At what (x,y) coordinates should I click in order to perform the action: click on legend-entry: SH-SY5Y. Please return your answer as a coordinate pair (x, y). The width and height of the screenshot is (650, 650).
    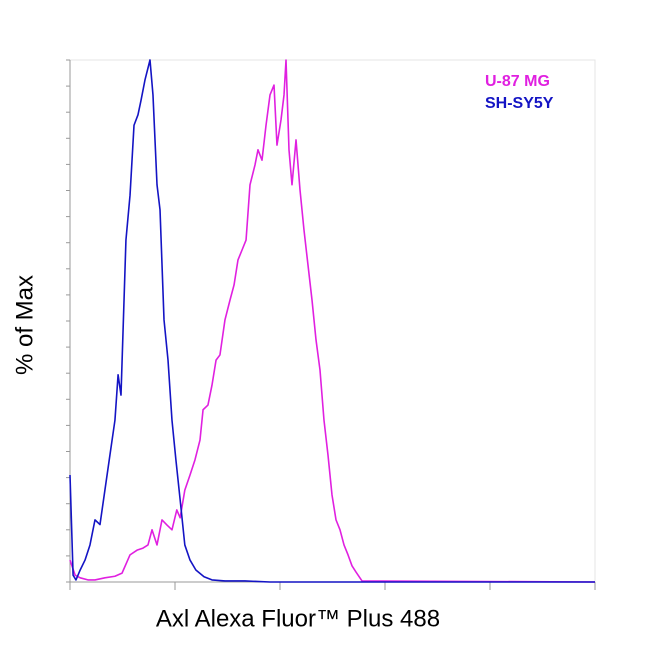
    Looking at the image, I should click on (519, 103).